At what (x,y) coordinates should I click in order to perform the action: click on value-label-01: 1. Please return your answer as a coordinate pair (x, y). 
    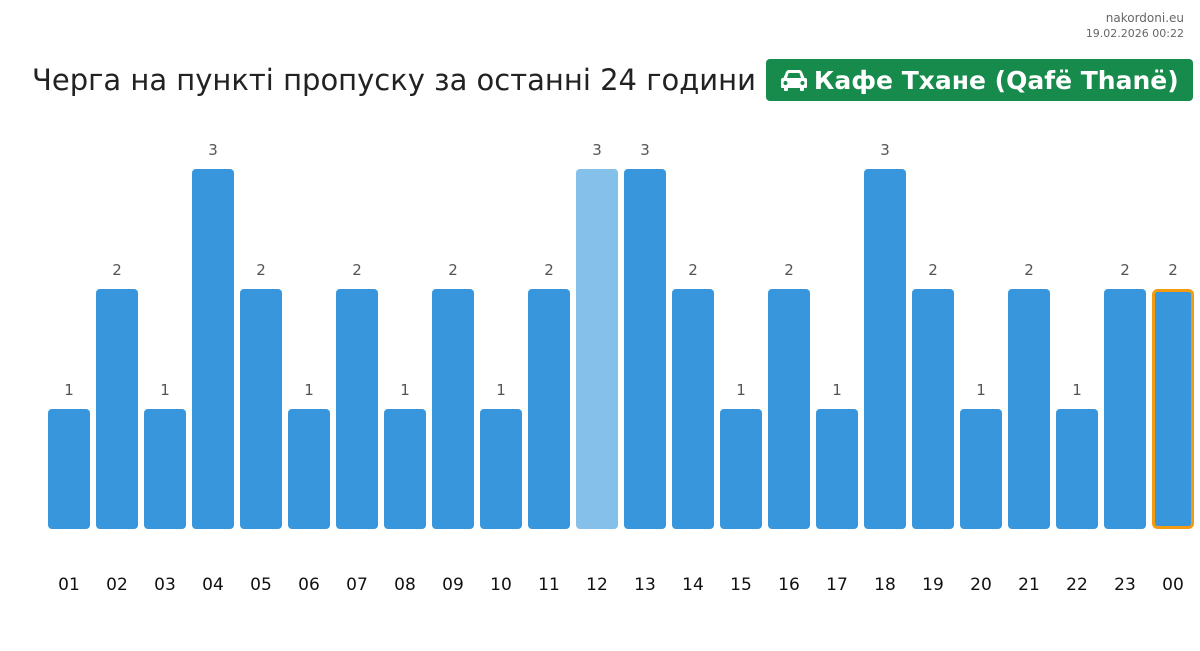
    Looking at the image, I should click on (69, 390).